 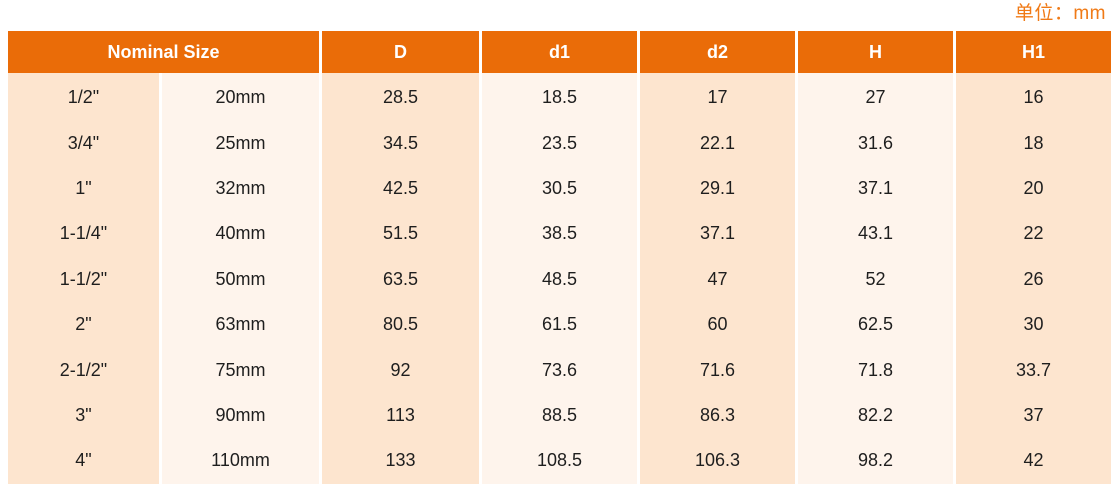 I want to click on h1-cell: 26, so click(x=1033, y=279).